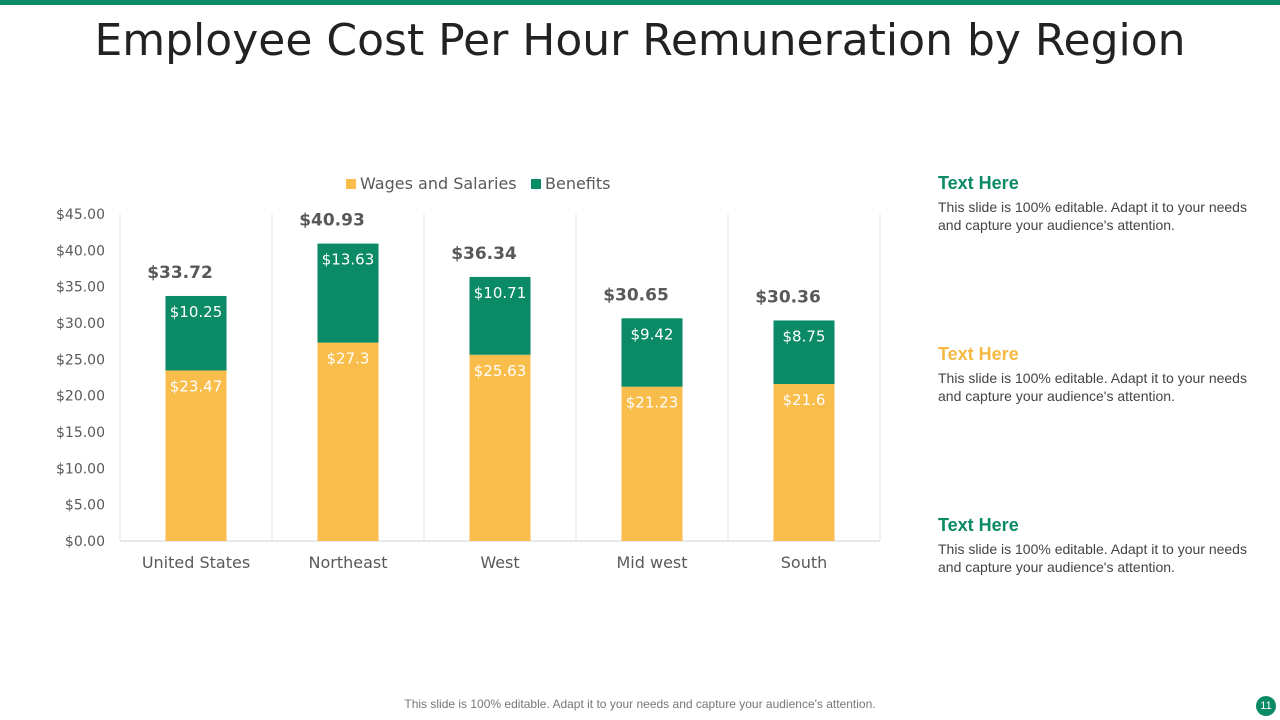 The width and height of the screenshot is (1280, 720). I want to click on x-tick-label: West, so click(499, 562).